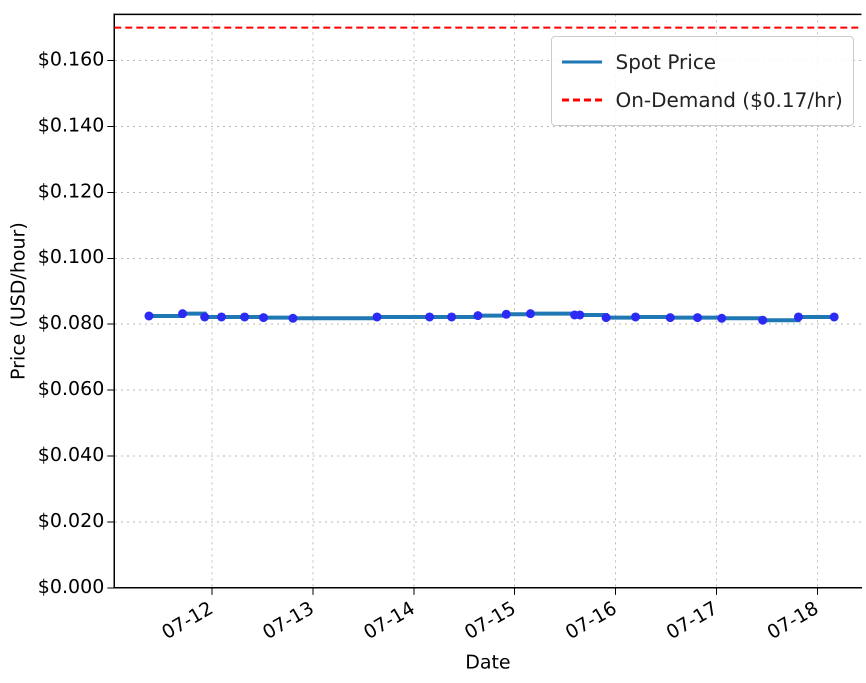 The image size is (866, 683). What do you see at coordinates (71, 389) in the screenshot?
I see `y-tick-label: $0.060` at bounding box center [71, 389].